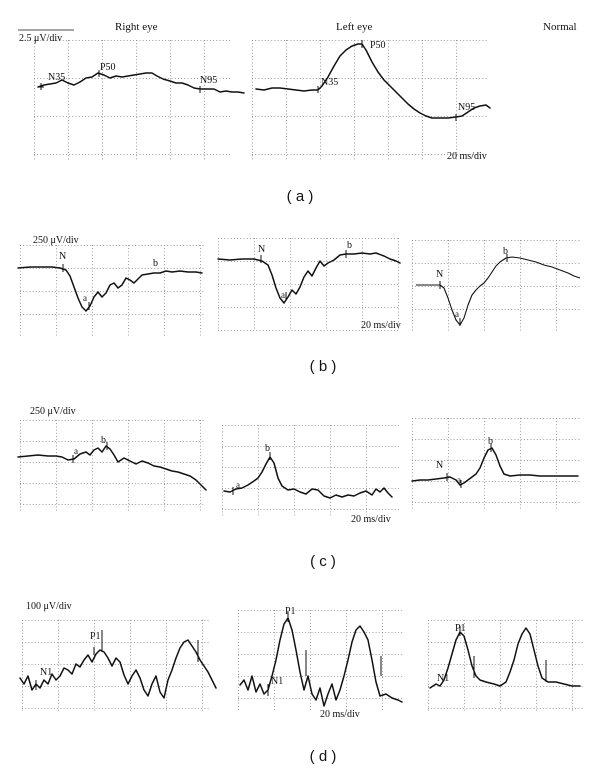  What do you see at coordinates (340, 714) in the screenshot?
I see `panel-d-time-scale: 20 ms/div` at bounding box center [340, 714].